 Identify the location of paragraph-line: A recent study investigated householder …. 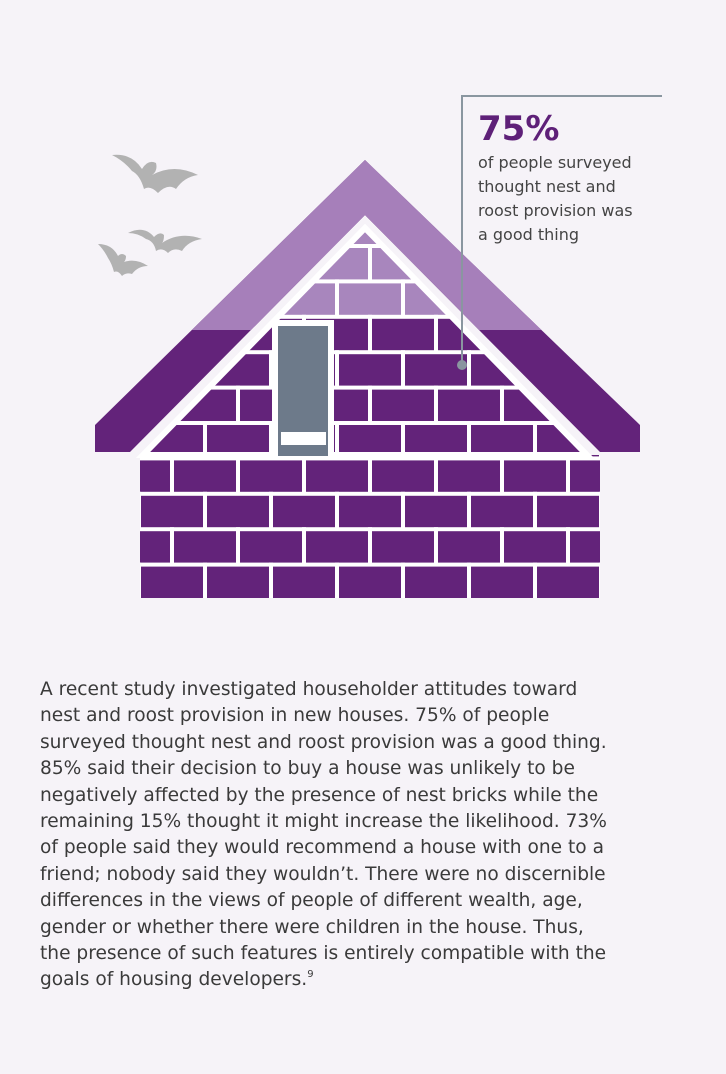
(380, 690).